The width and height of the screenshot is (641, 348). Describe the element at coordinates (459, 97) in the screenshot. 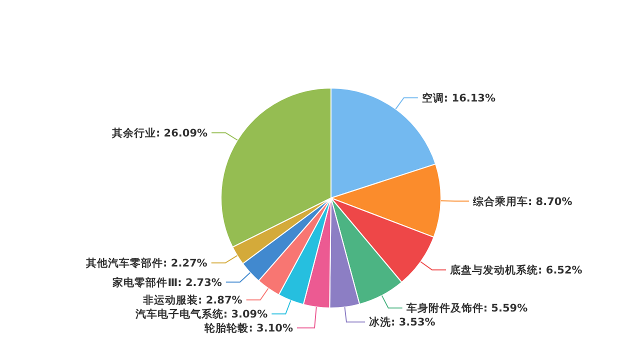

I see `slice-label: 空调: 16.13%` at that location.